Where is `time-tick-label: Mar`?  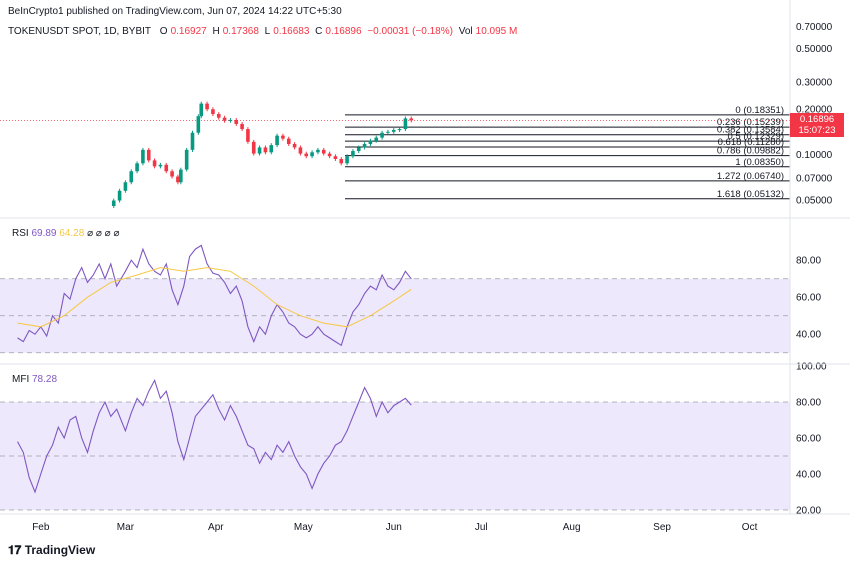
time-tick-label: Mar is located at coordinates (126, 527).